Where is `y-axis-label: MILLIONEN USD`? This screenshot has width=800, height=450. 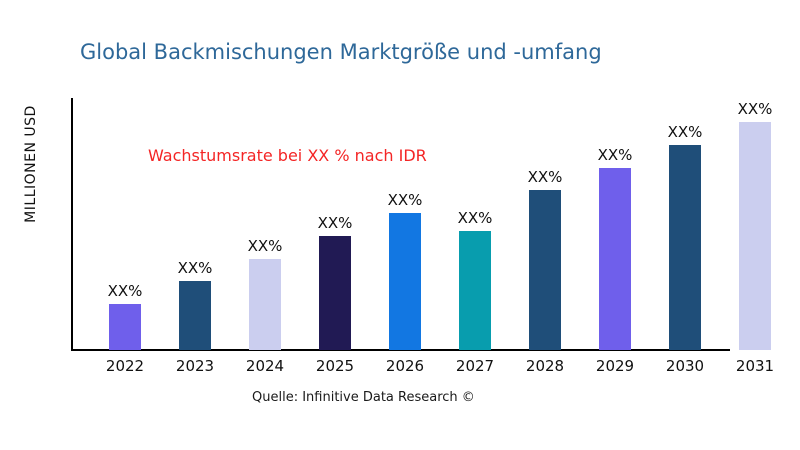 y-axis-label: MILLIONEN USD is located at coordinates (31, 164).